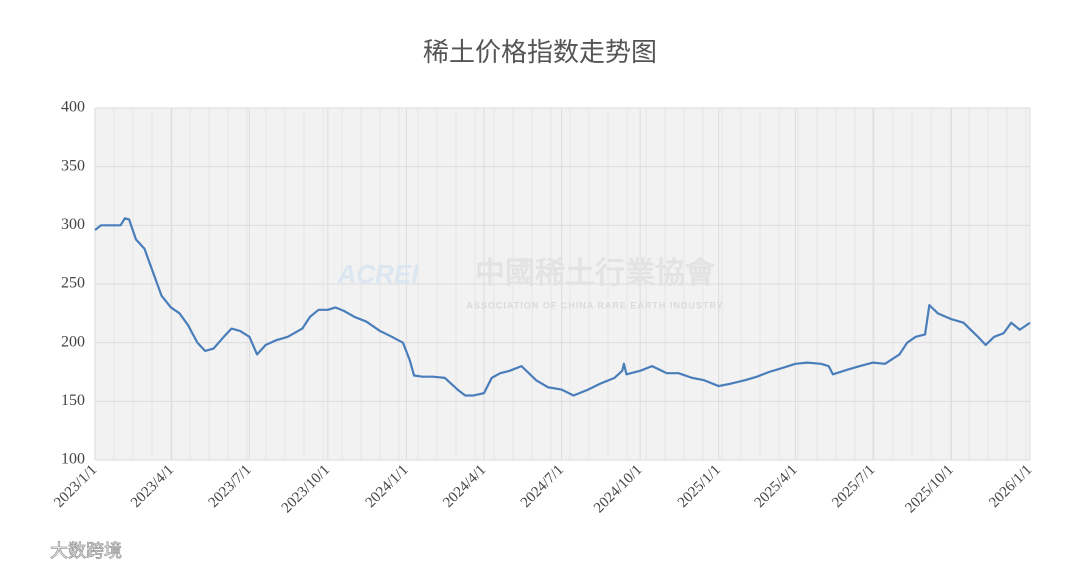 The width and height of the screenshot is (1080, 572). I want to click on x-tick-label: 2025/7/1, so click(853, 486).